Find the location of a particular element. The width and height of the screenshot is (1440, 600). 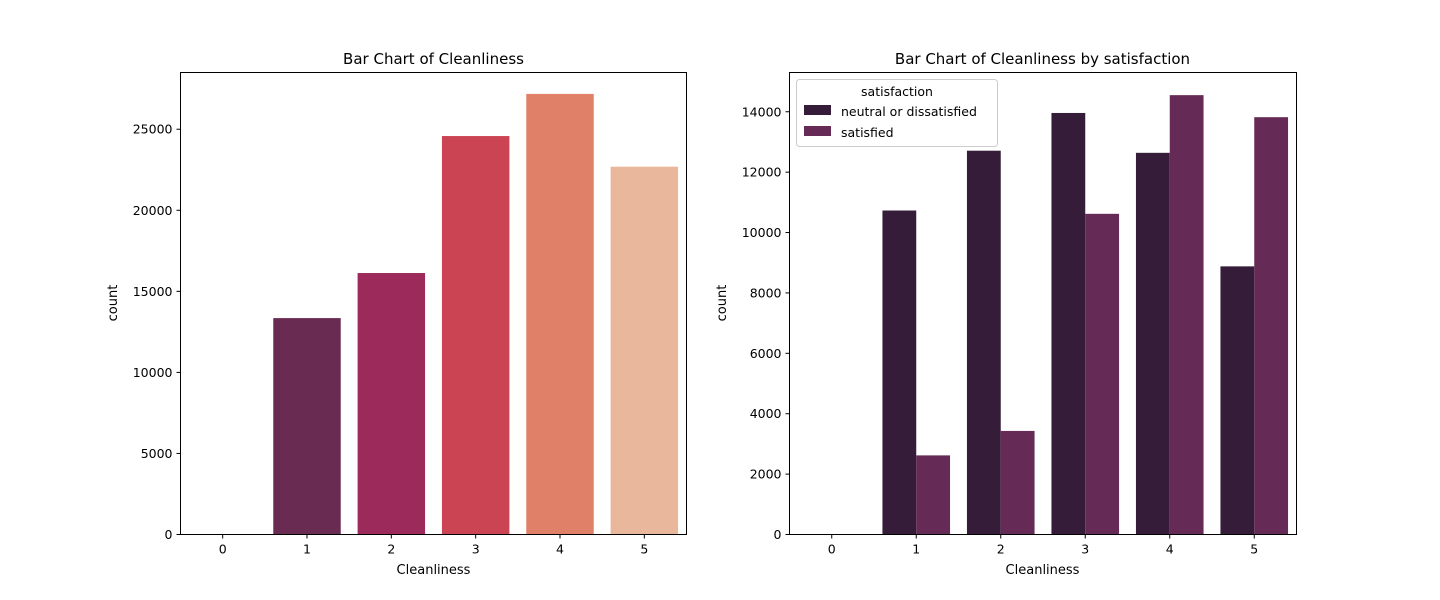

y-tick-label: 12000 is located at coordinates (762, 172).